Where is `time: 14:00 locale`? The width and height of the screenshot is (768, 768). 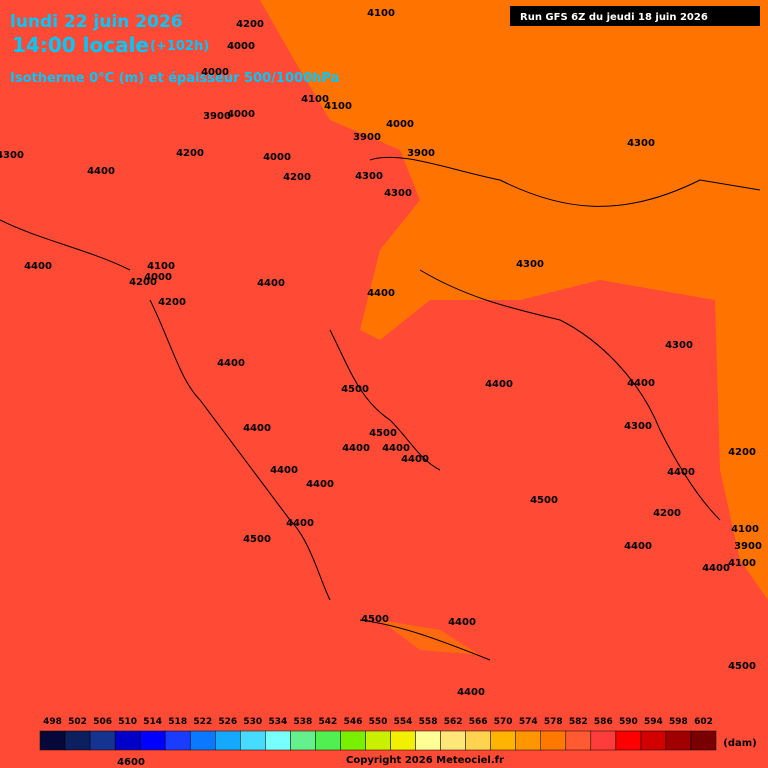
time: 14:00 locale is located at coordinates (80, 45).